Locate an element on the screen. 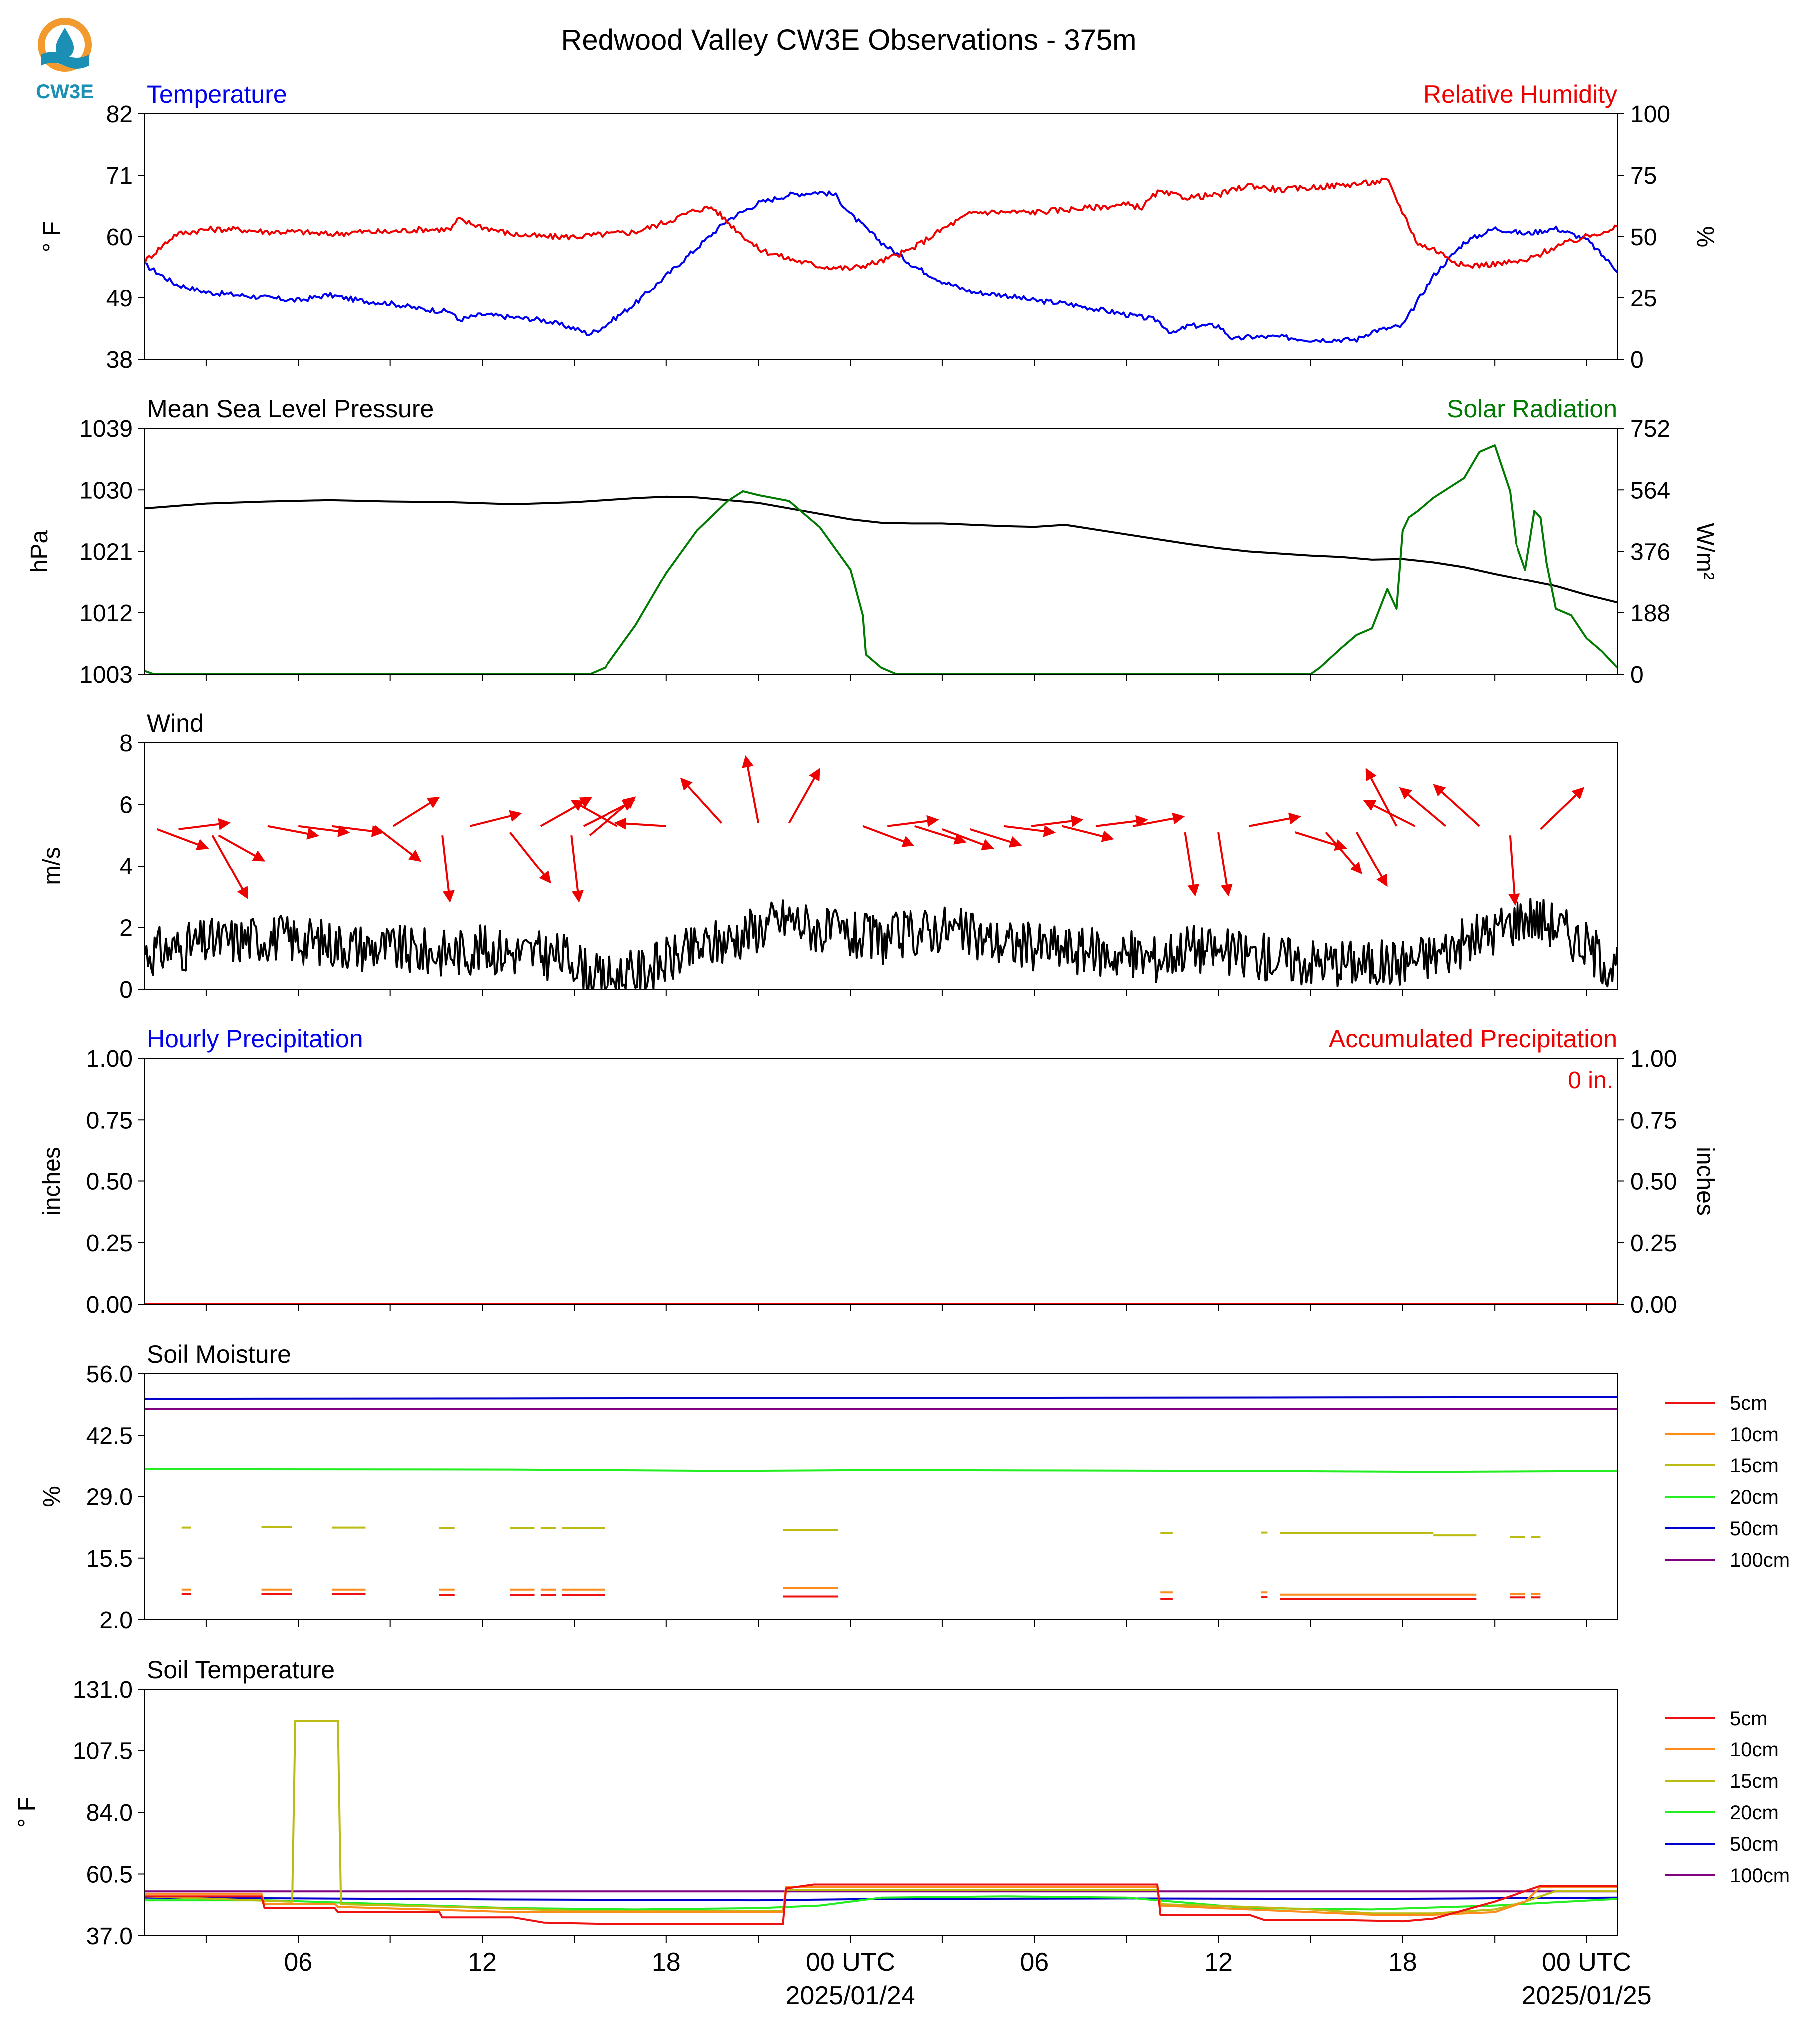 Image resolution: width=1820 pixels, height=2028 pixels. y-axis-label-right: W/m² is located at coordinates (1705, 551).